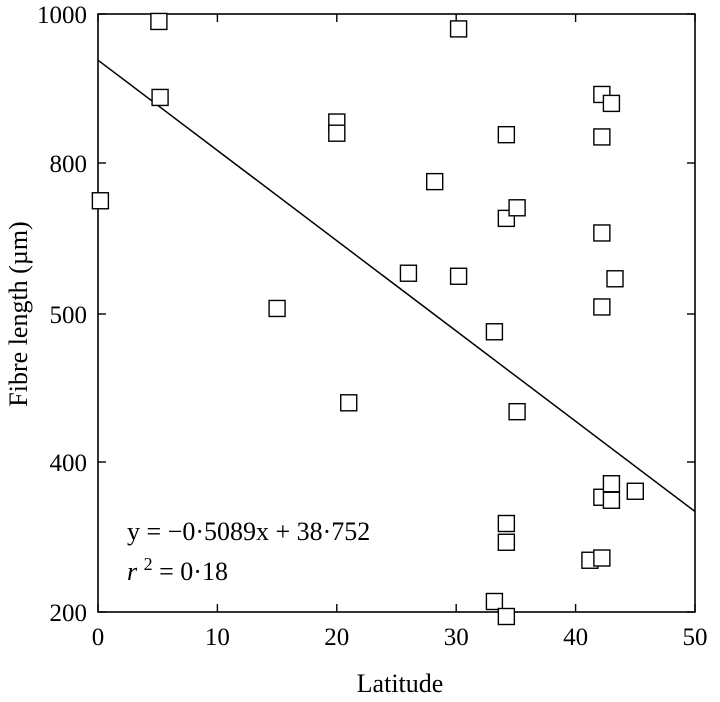 This screenshot has height=702, width=720. Describe the element at coordinates (336, 637) in the screenshot. I see `x-tick-label: 20` at that location.